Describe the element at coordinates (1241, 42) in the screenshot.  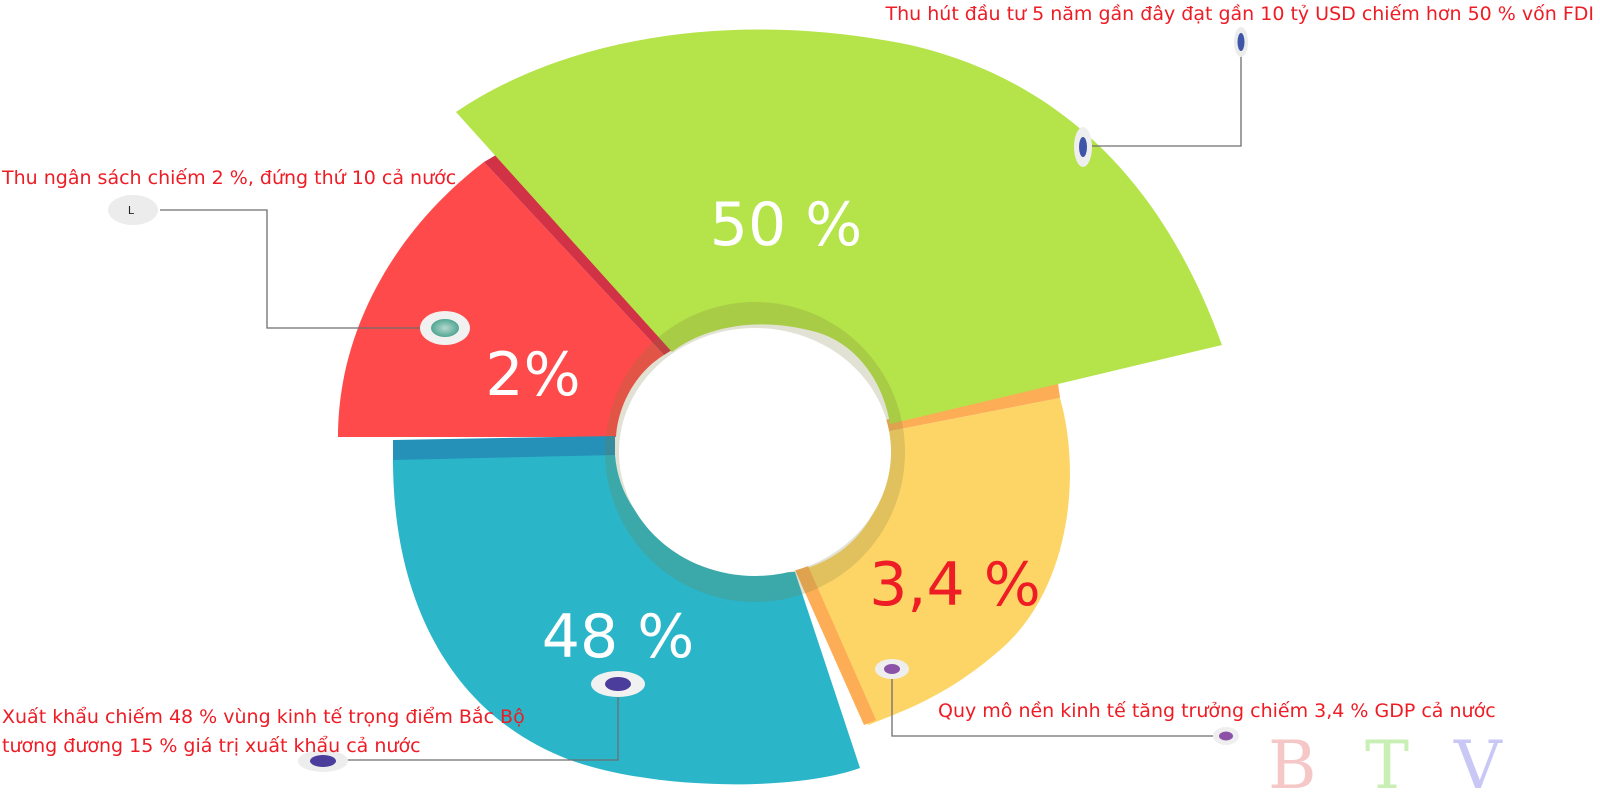
I see `marker-green-top` at that location.